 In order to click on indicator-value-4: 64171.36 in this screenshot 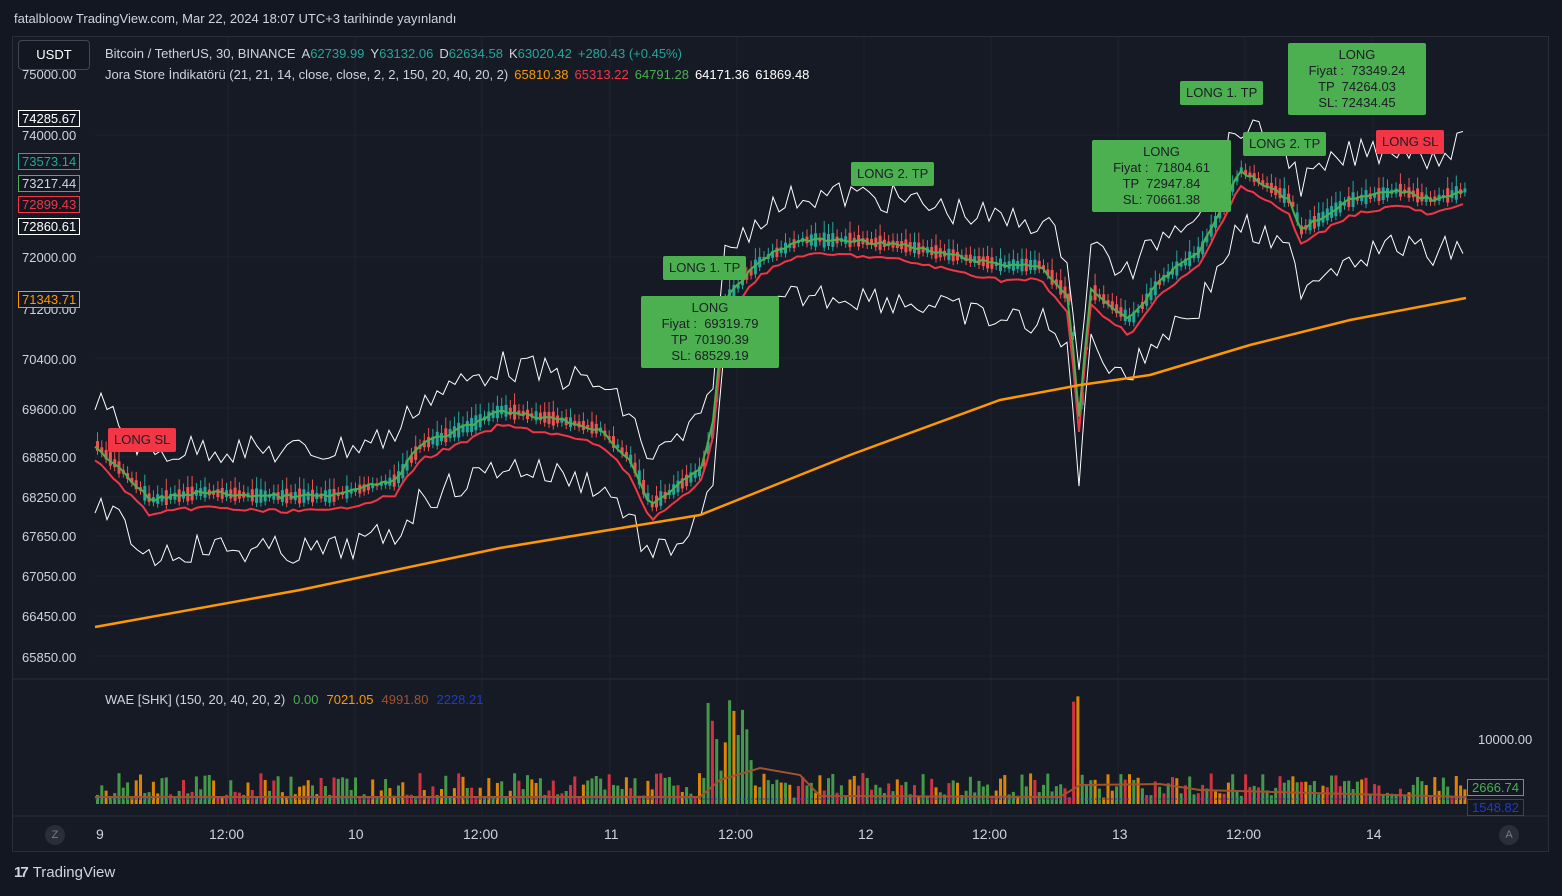, I will do `click(722, 74)`.